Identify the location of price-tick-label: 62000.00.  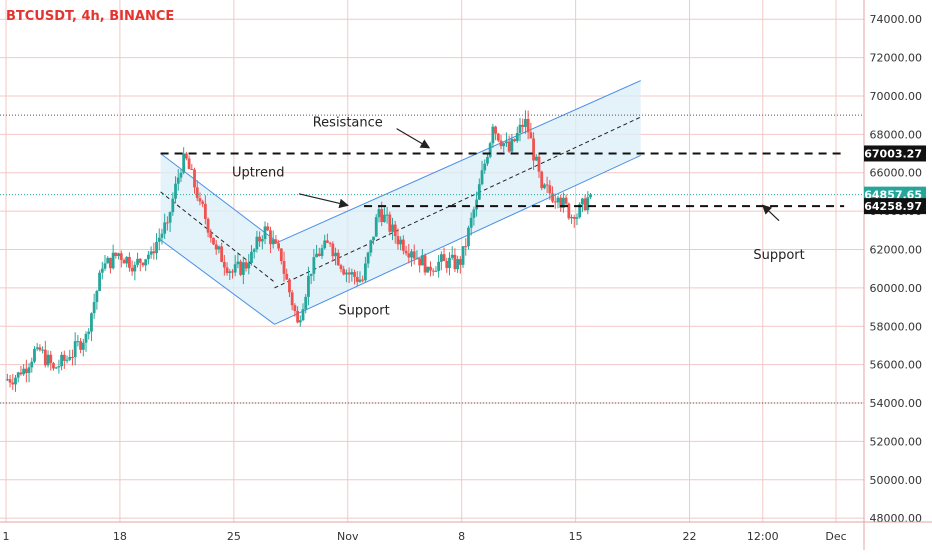
(896, 249).